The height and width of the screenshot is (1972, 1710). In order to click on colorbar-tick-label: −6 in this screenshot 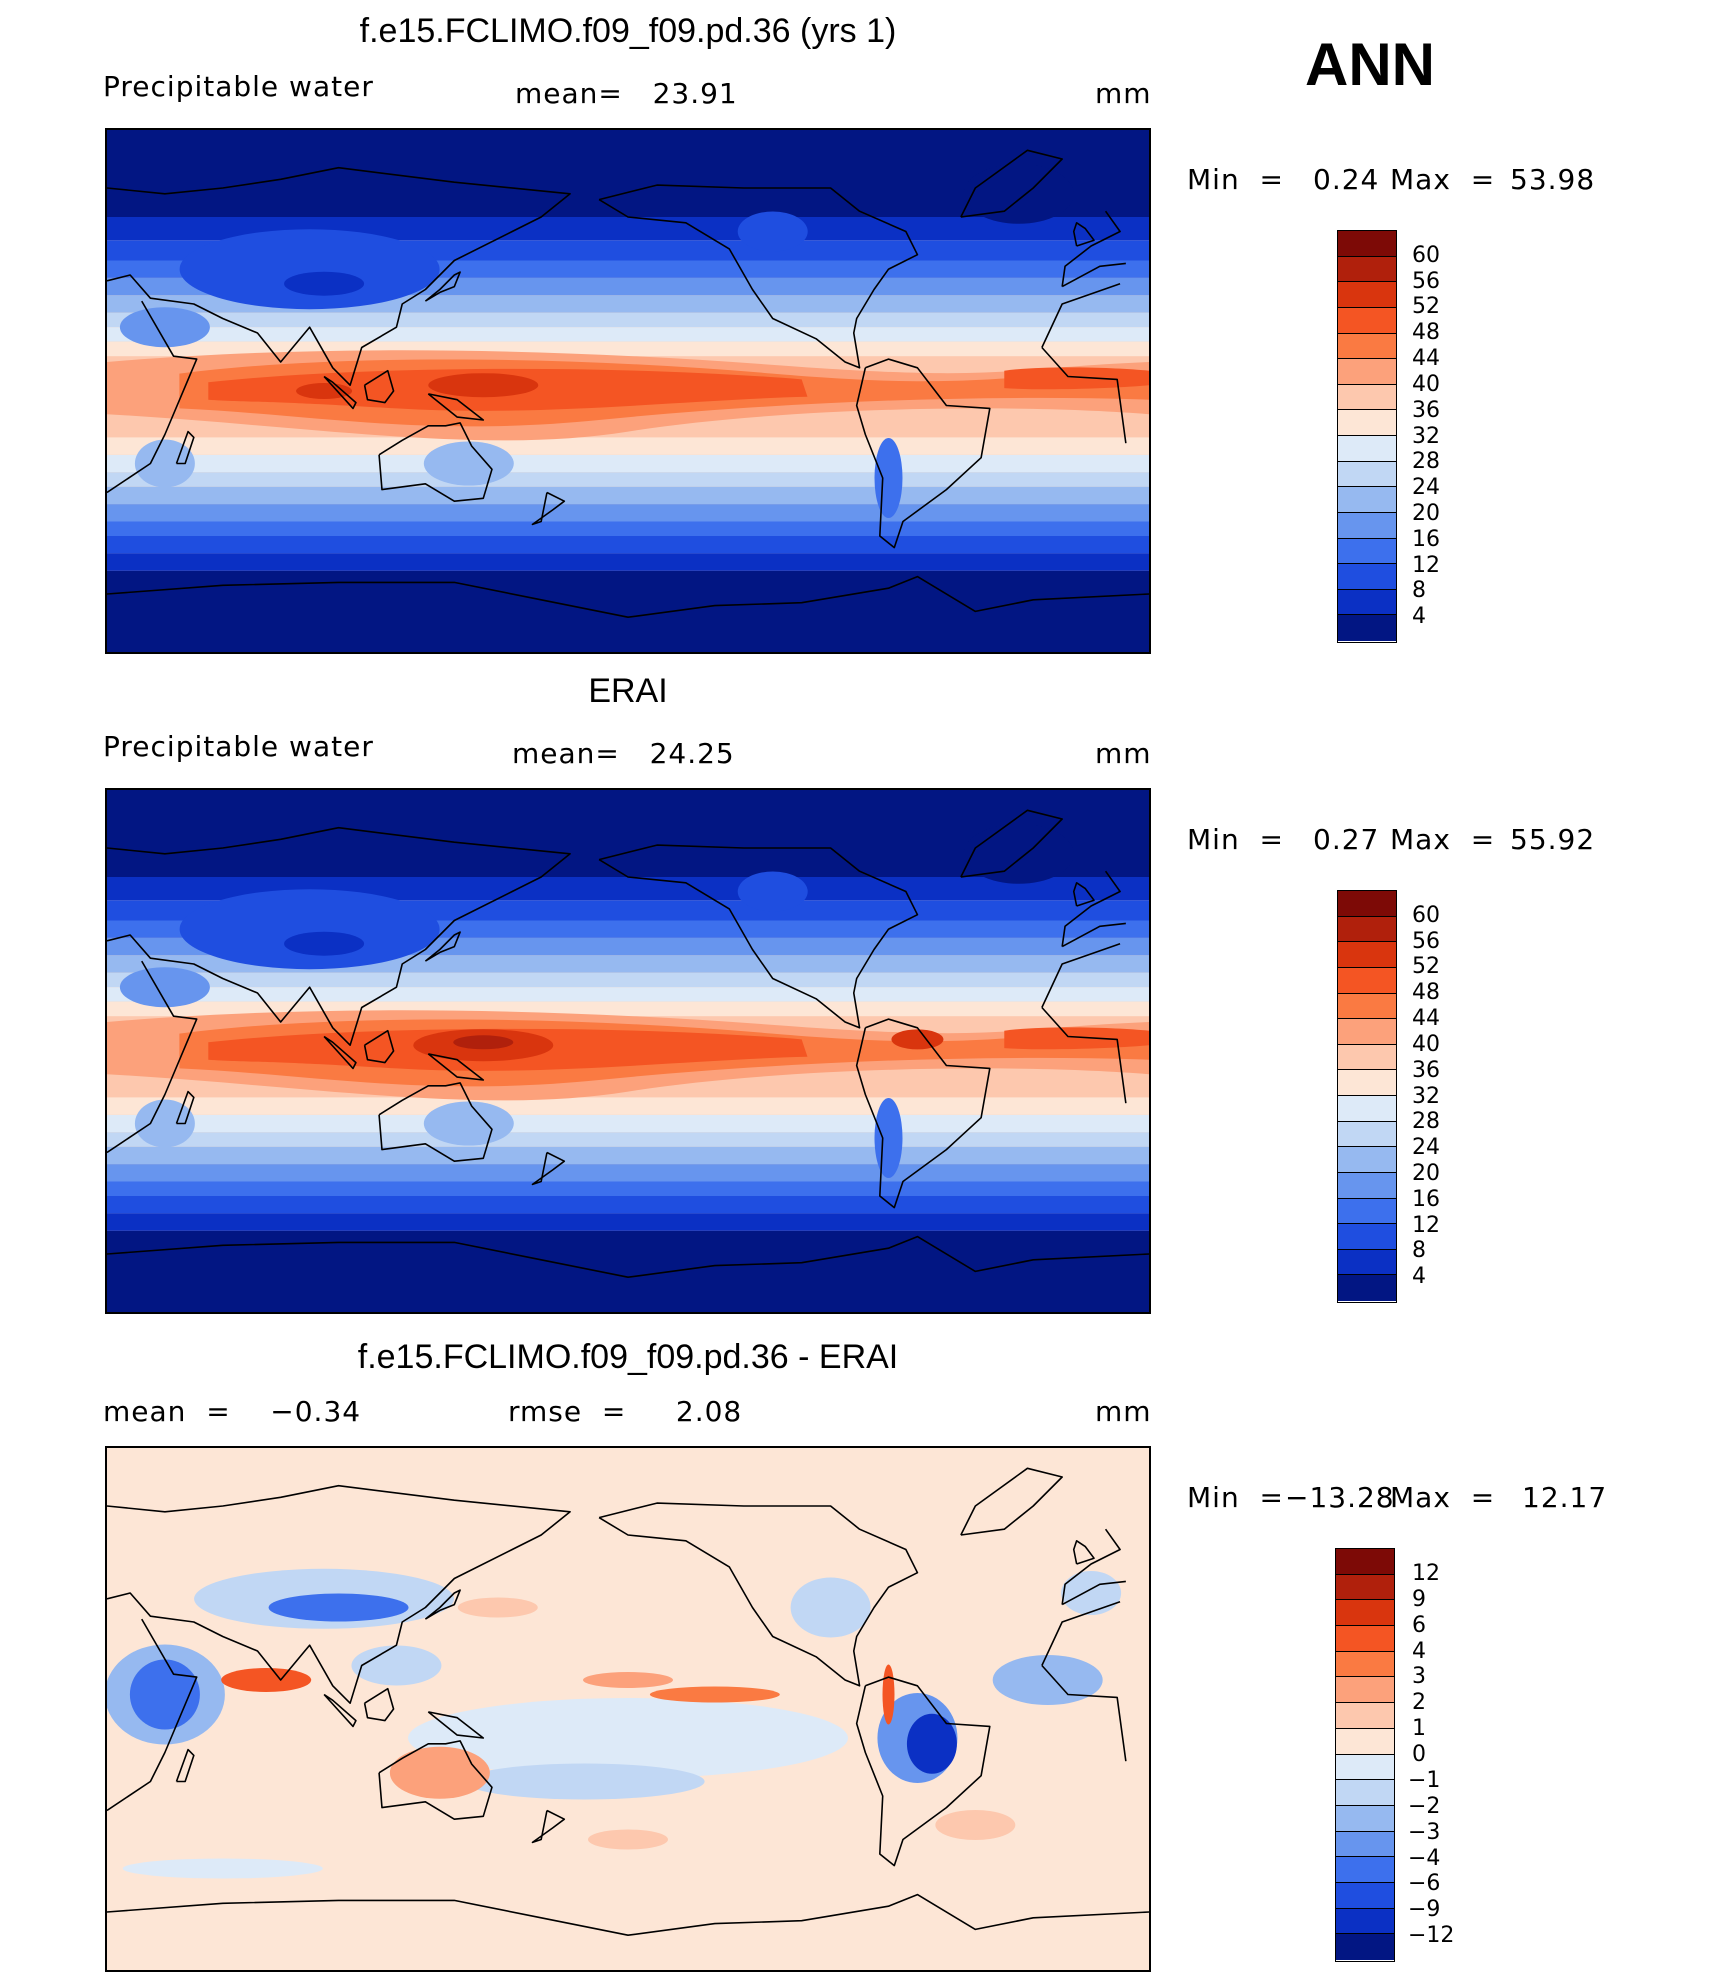, I will do `click(1424, 1884)`.